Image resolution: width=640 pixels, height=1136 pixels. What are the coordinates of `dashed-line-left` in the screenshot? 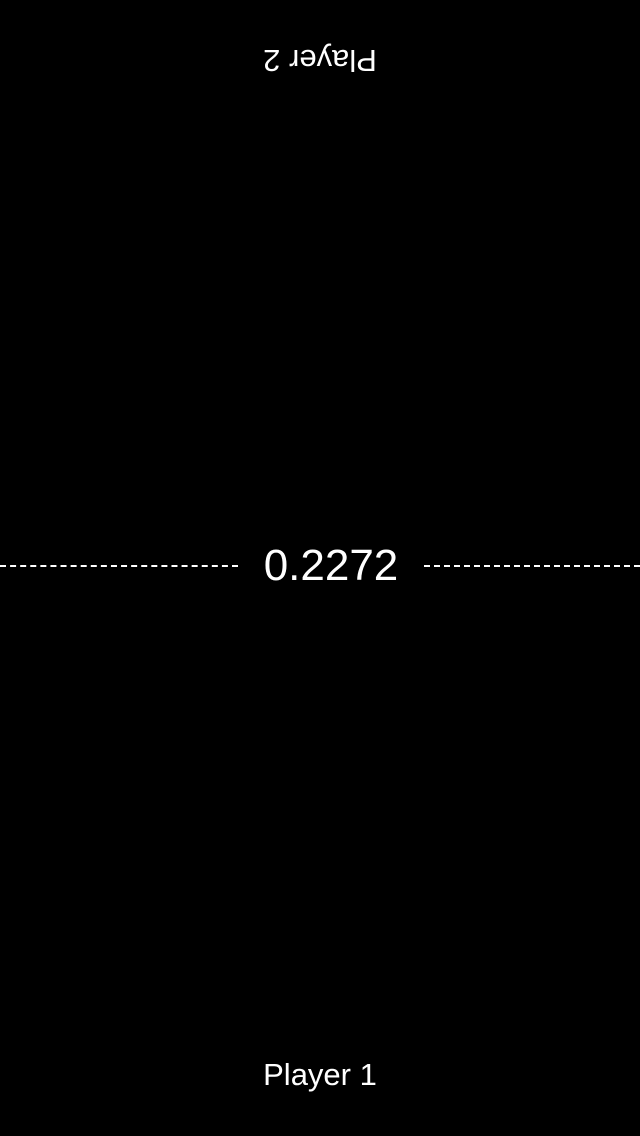 It's located at (119, 566).